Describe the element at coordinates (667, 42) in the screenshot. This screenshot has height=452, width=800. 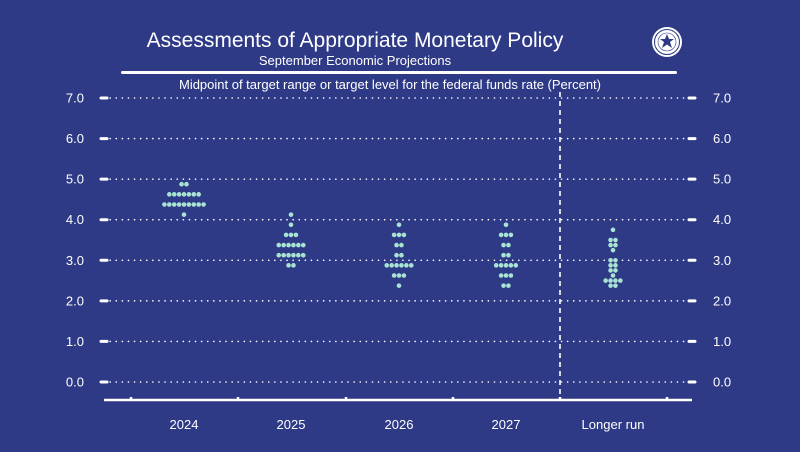
I see `federal-reserve-seal-icon` at that location.